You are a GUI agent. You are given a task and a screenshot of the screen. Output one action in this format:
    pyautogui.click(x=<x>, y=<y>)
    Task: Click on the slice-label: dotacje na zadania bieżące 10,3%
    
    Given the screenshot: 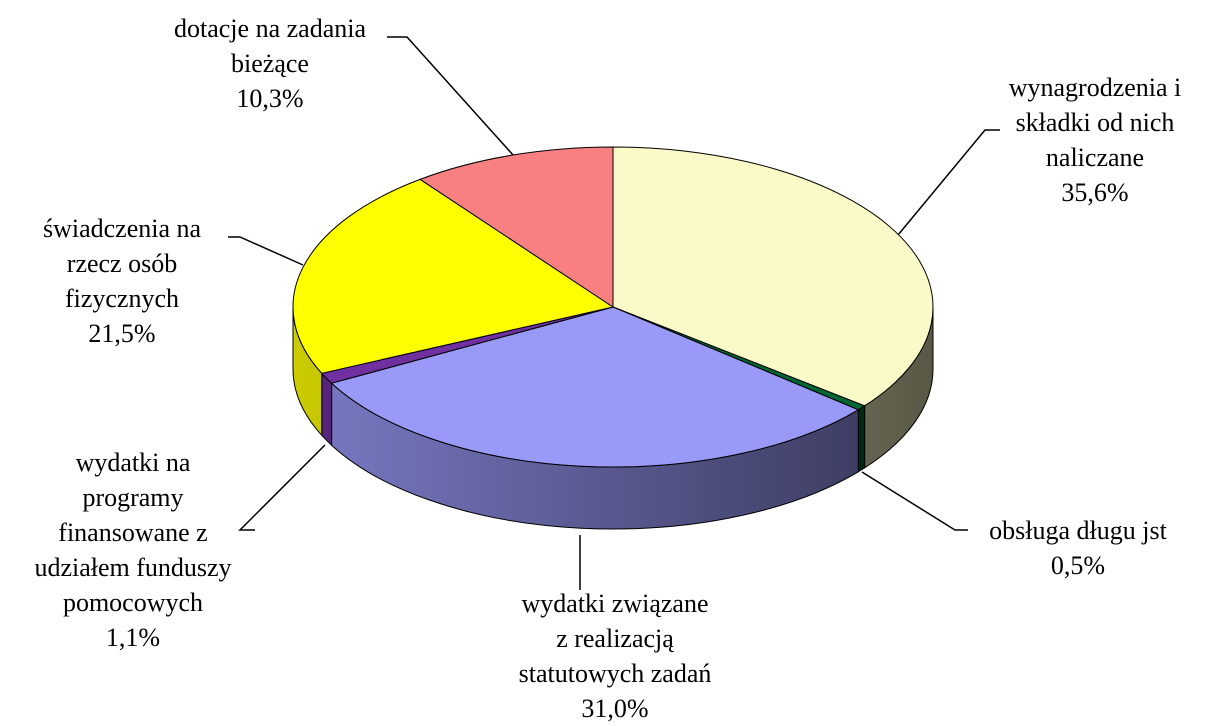 What is the action you would take?
    pyautogui.click(x=270, y=63)
    